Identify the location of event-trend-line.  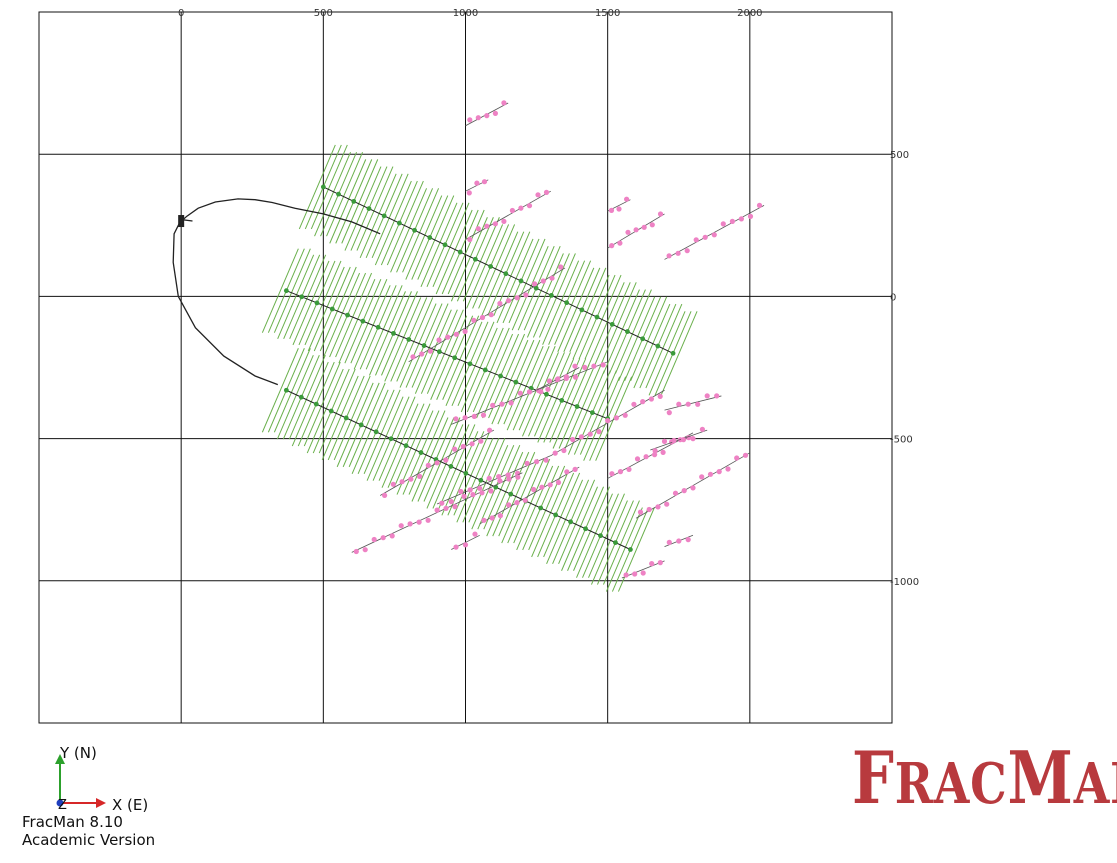
(508, 215).